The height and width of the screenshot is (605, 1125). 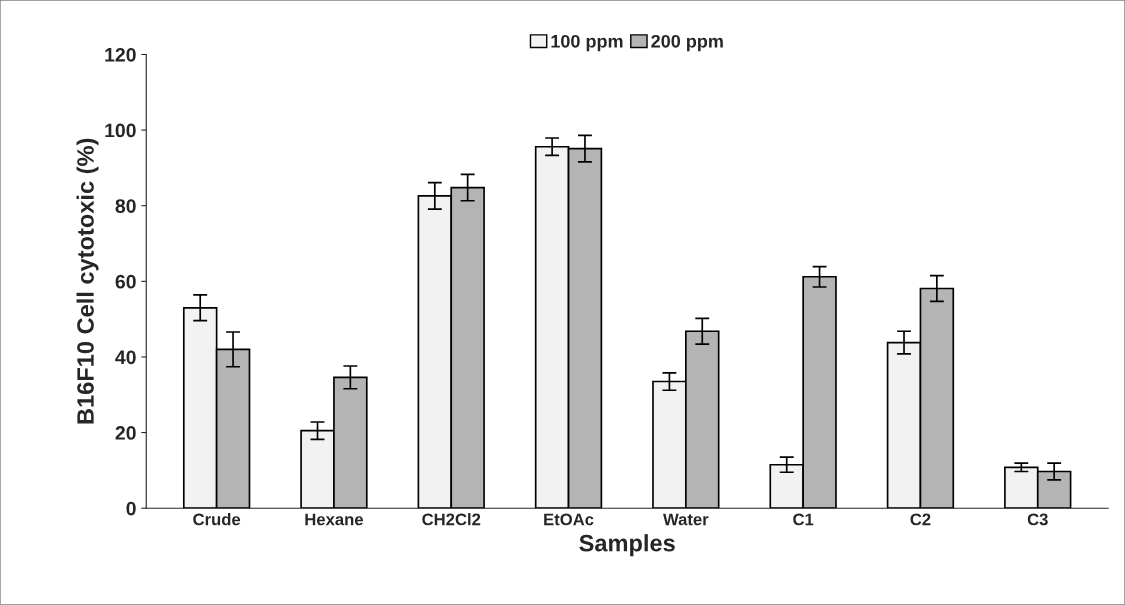 What do you see at coordinates (217, 519) in the screenshot?
I see `x-tick-label: Crude` at bounding box center [217, 519].